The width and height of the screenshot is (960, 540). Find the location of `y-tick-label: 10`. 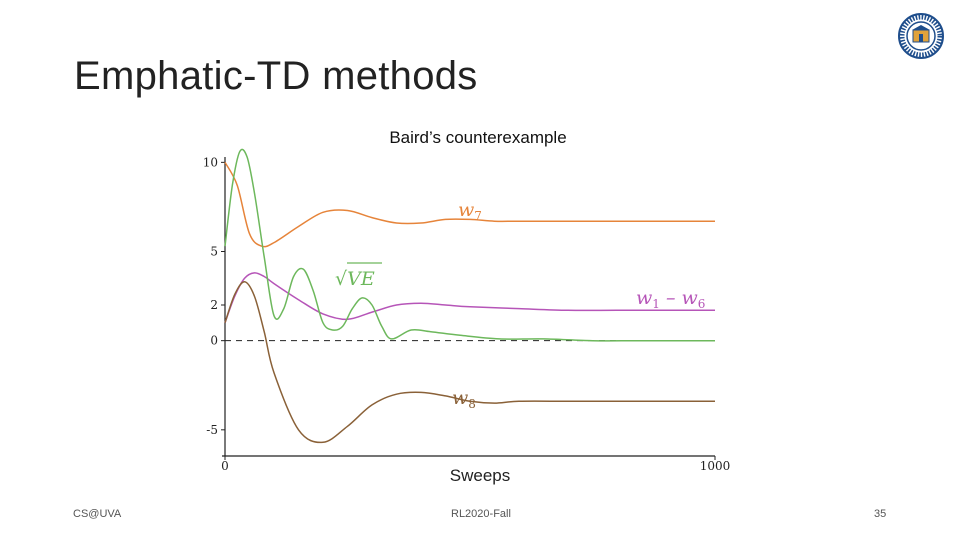

y-tick-label: 10 is located at coordinates (210, 162).